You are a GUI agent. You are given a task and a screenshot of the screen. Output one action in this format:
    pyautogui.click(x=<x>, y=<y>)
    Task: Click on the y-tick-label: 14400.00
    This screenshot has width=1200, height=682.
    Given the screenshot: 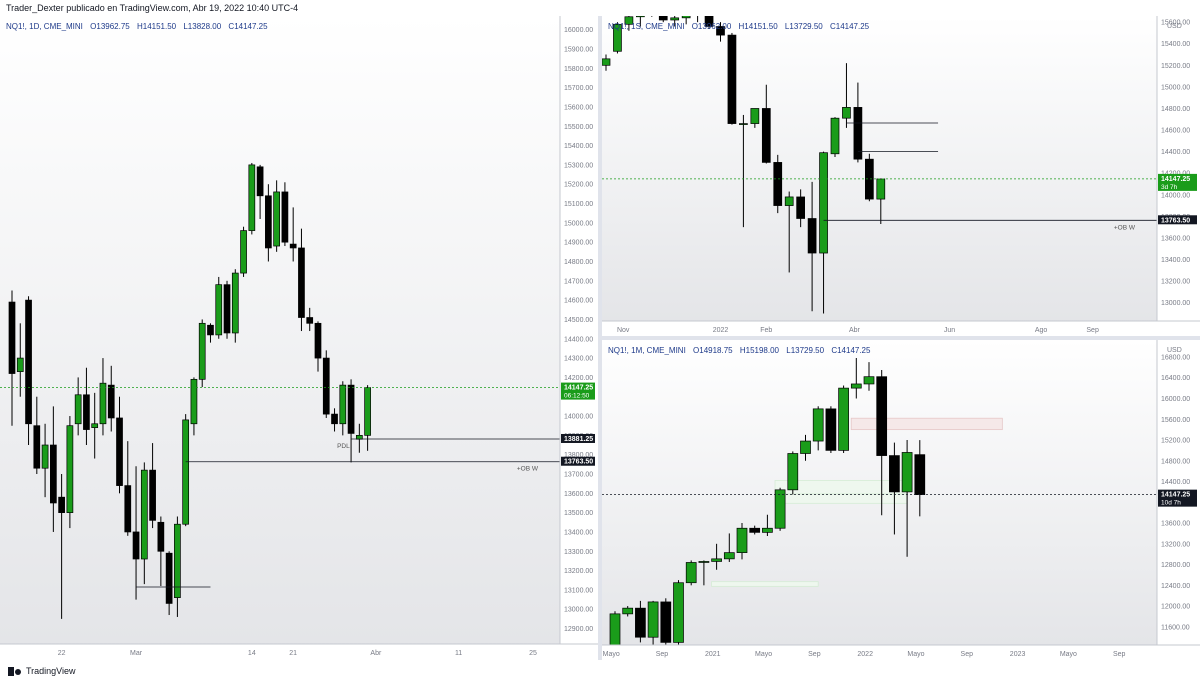 What is the action you would take?
    pyautogui.click(x=1175, y=482)
    